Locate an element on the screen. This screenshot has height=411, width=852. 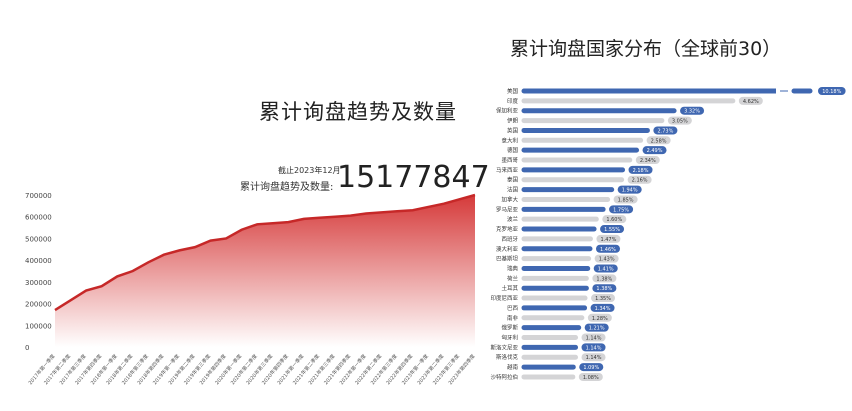
category-label: 保加利亚 is located at coordinates (507, 111).